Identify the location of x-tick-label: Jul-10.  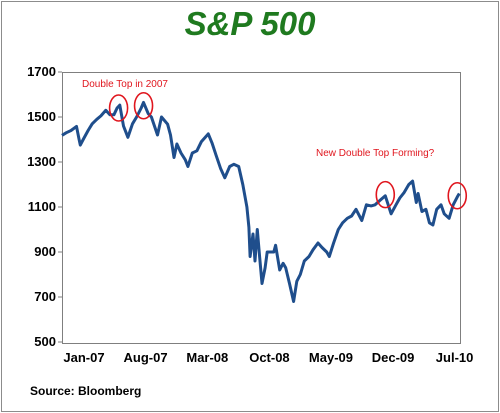
(454, 357).